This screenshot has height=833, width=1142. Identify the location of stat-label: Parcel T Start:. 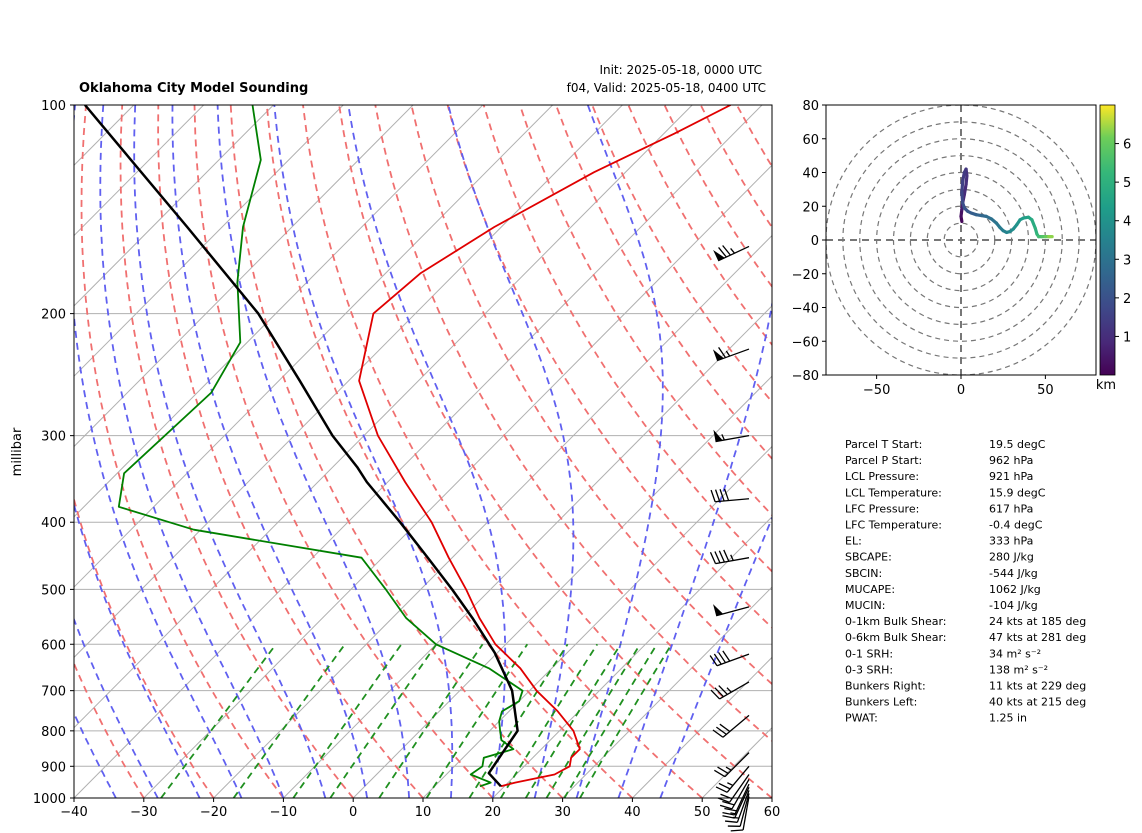
(883, 444).